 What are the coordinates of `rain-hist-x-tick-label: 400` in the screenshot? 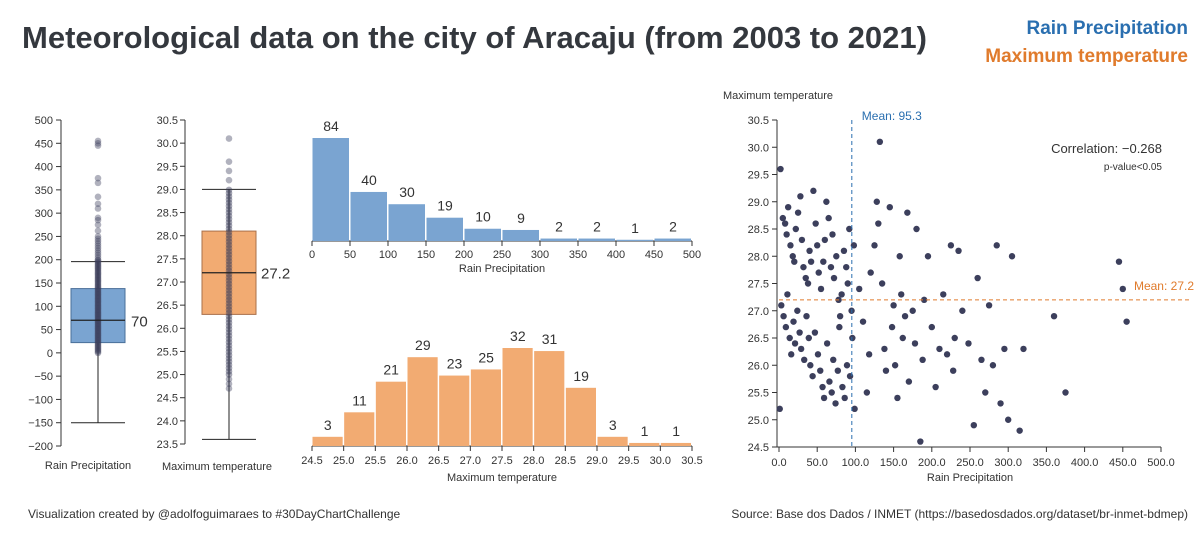 It's located at (616, 255).